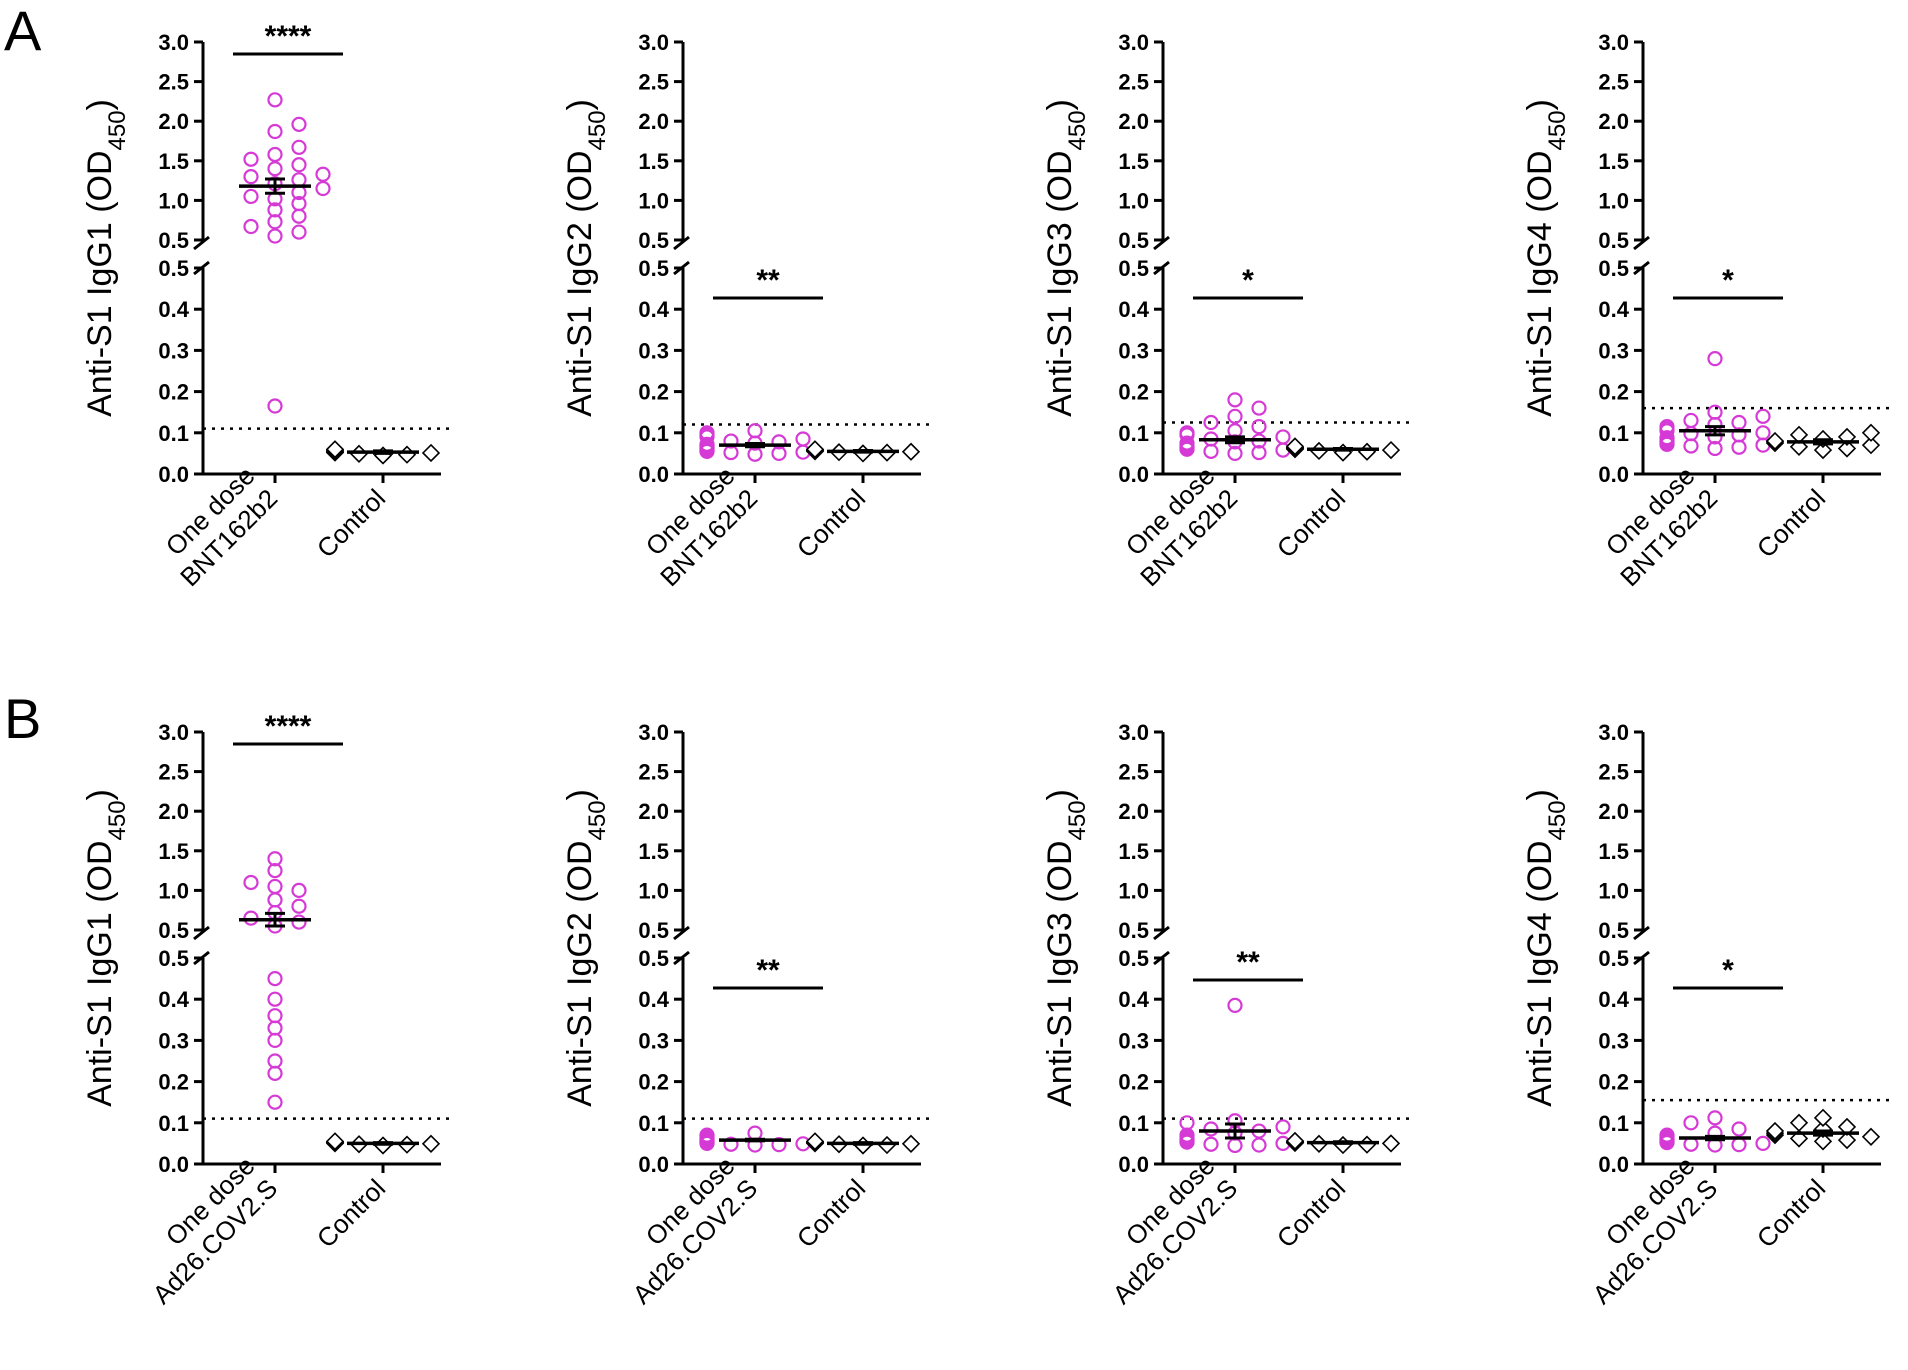 Image resolution: width=1908 pixels, height=1370 pixels. I want to click on y-axis-label: Anti-S1 IgG3 (OD450), so click(1066, 948).